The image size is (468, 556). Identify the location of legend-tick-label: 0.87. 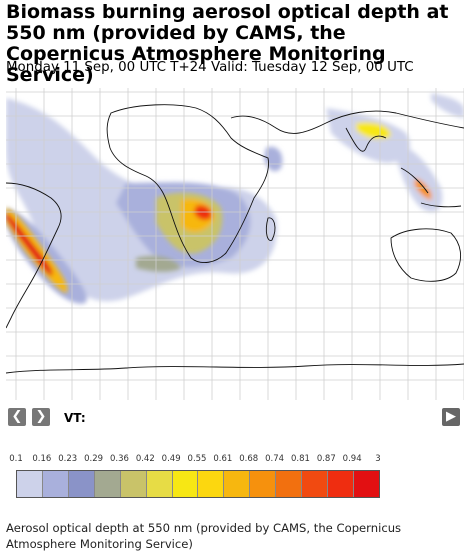
(326, 459).